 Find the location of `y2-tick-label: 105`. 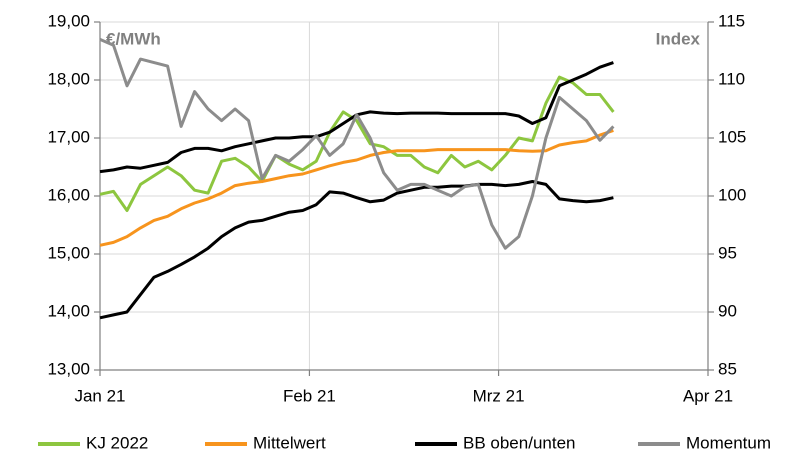

y2-tick-label: 105 is located at coordinates (732, 136).